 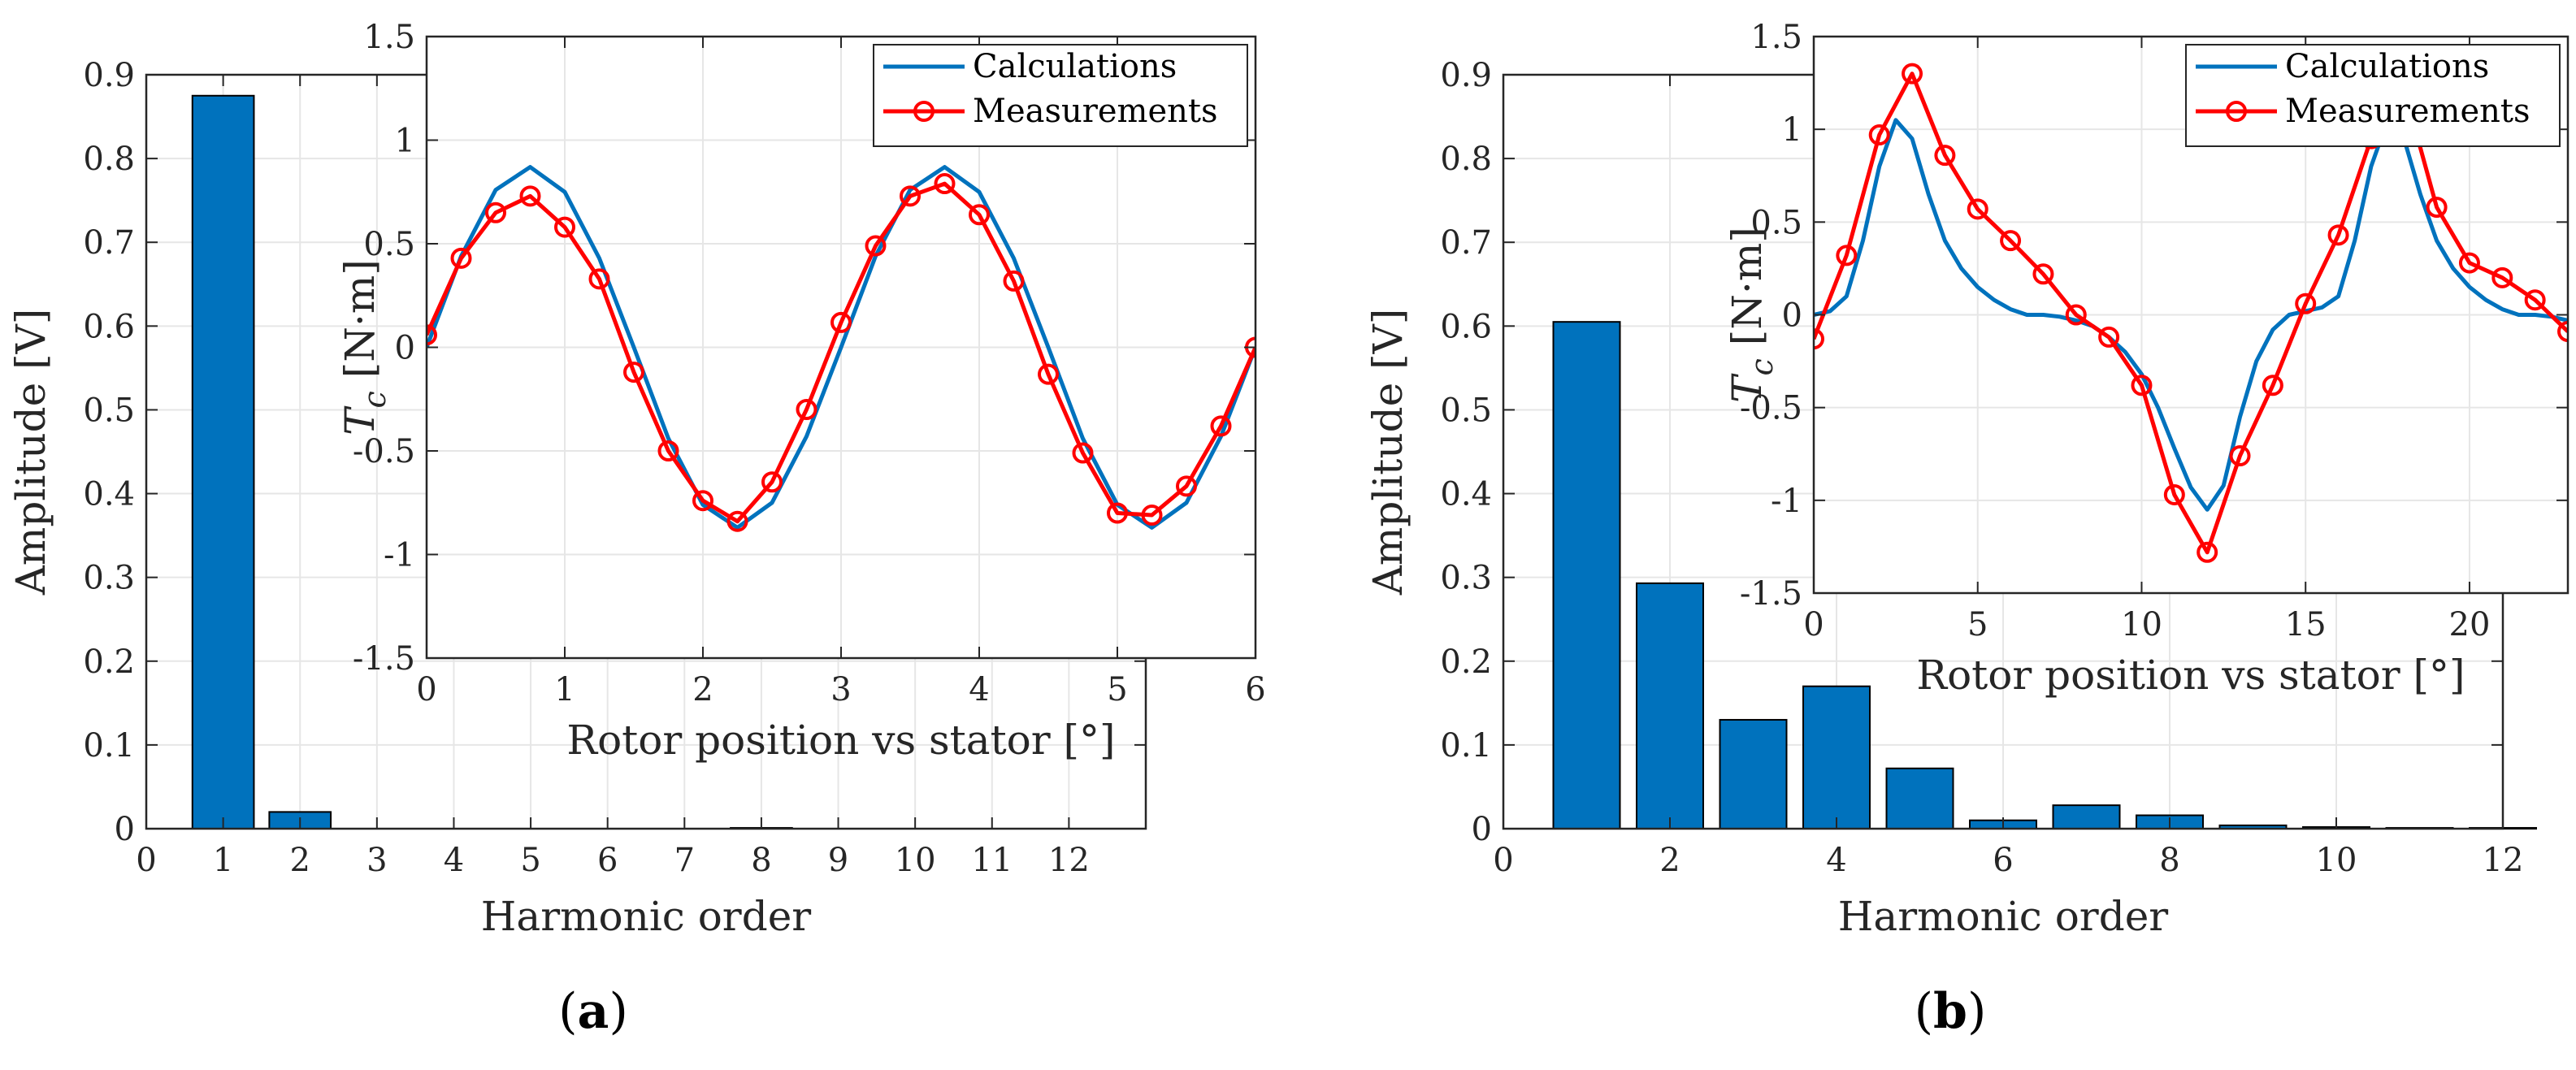 I want to click on a-inset-ylabel: Tc [N·m], so click(x=364, y=347).